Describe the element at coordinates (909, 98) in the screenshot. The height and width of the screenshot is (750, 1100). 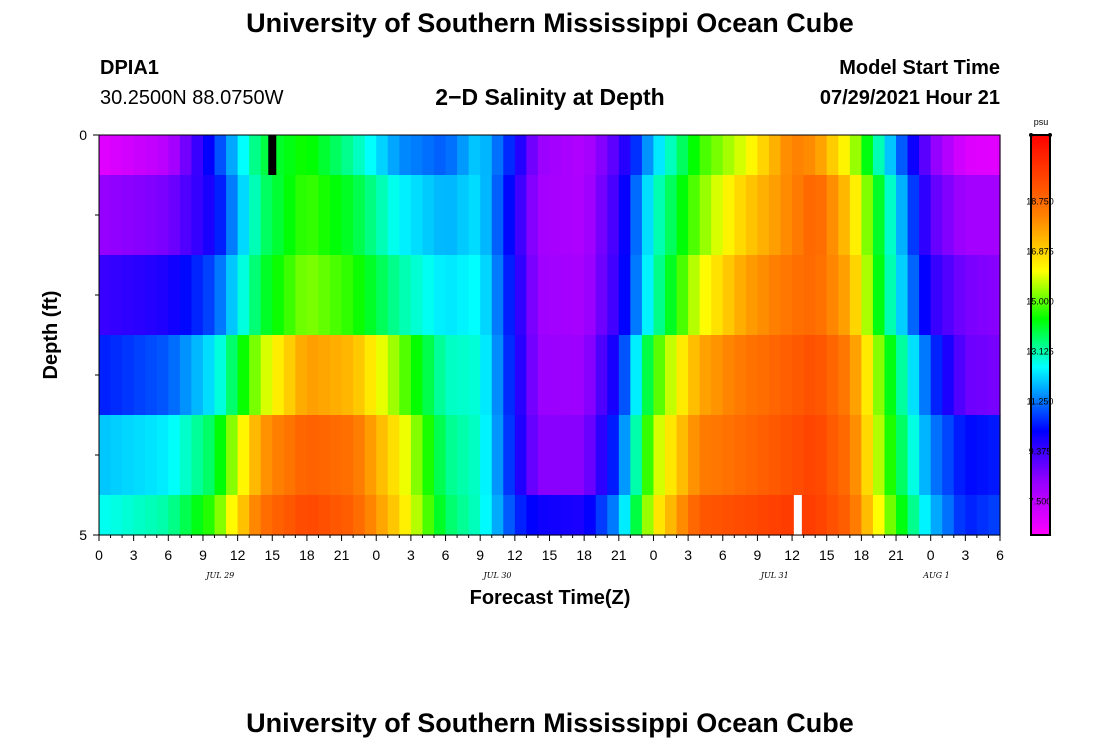
I see `model-start-value: 07/29/2021 Hour 21` at that location.